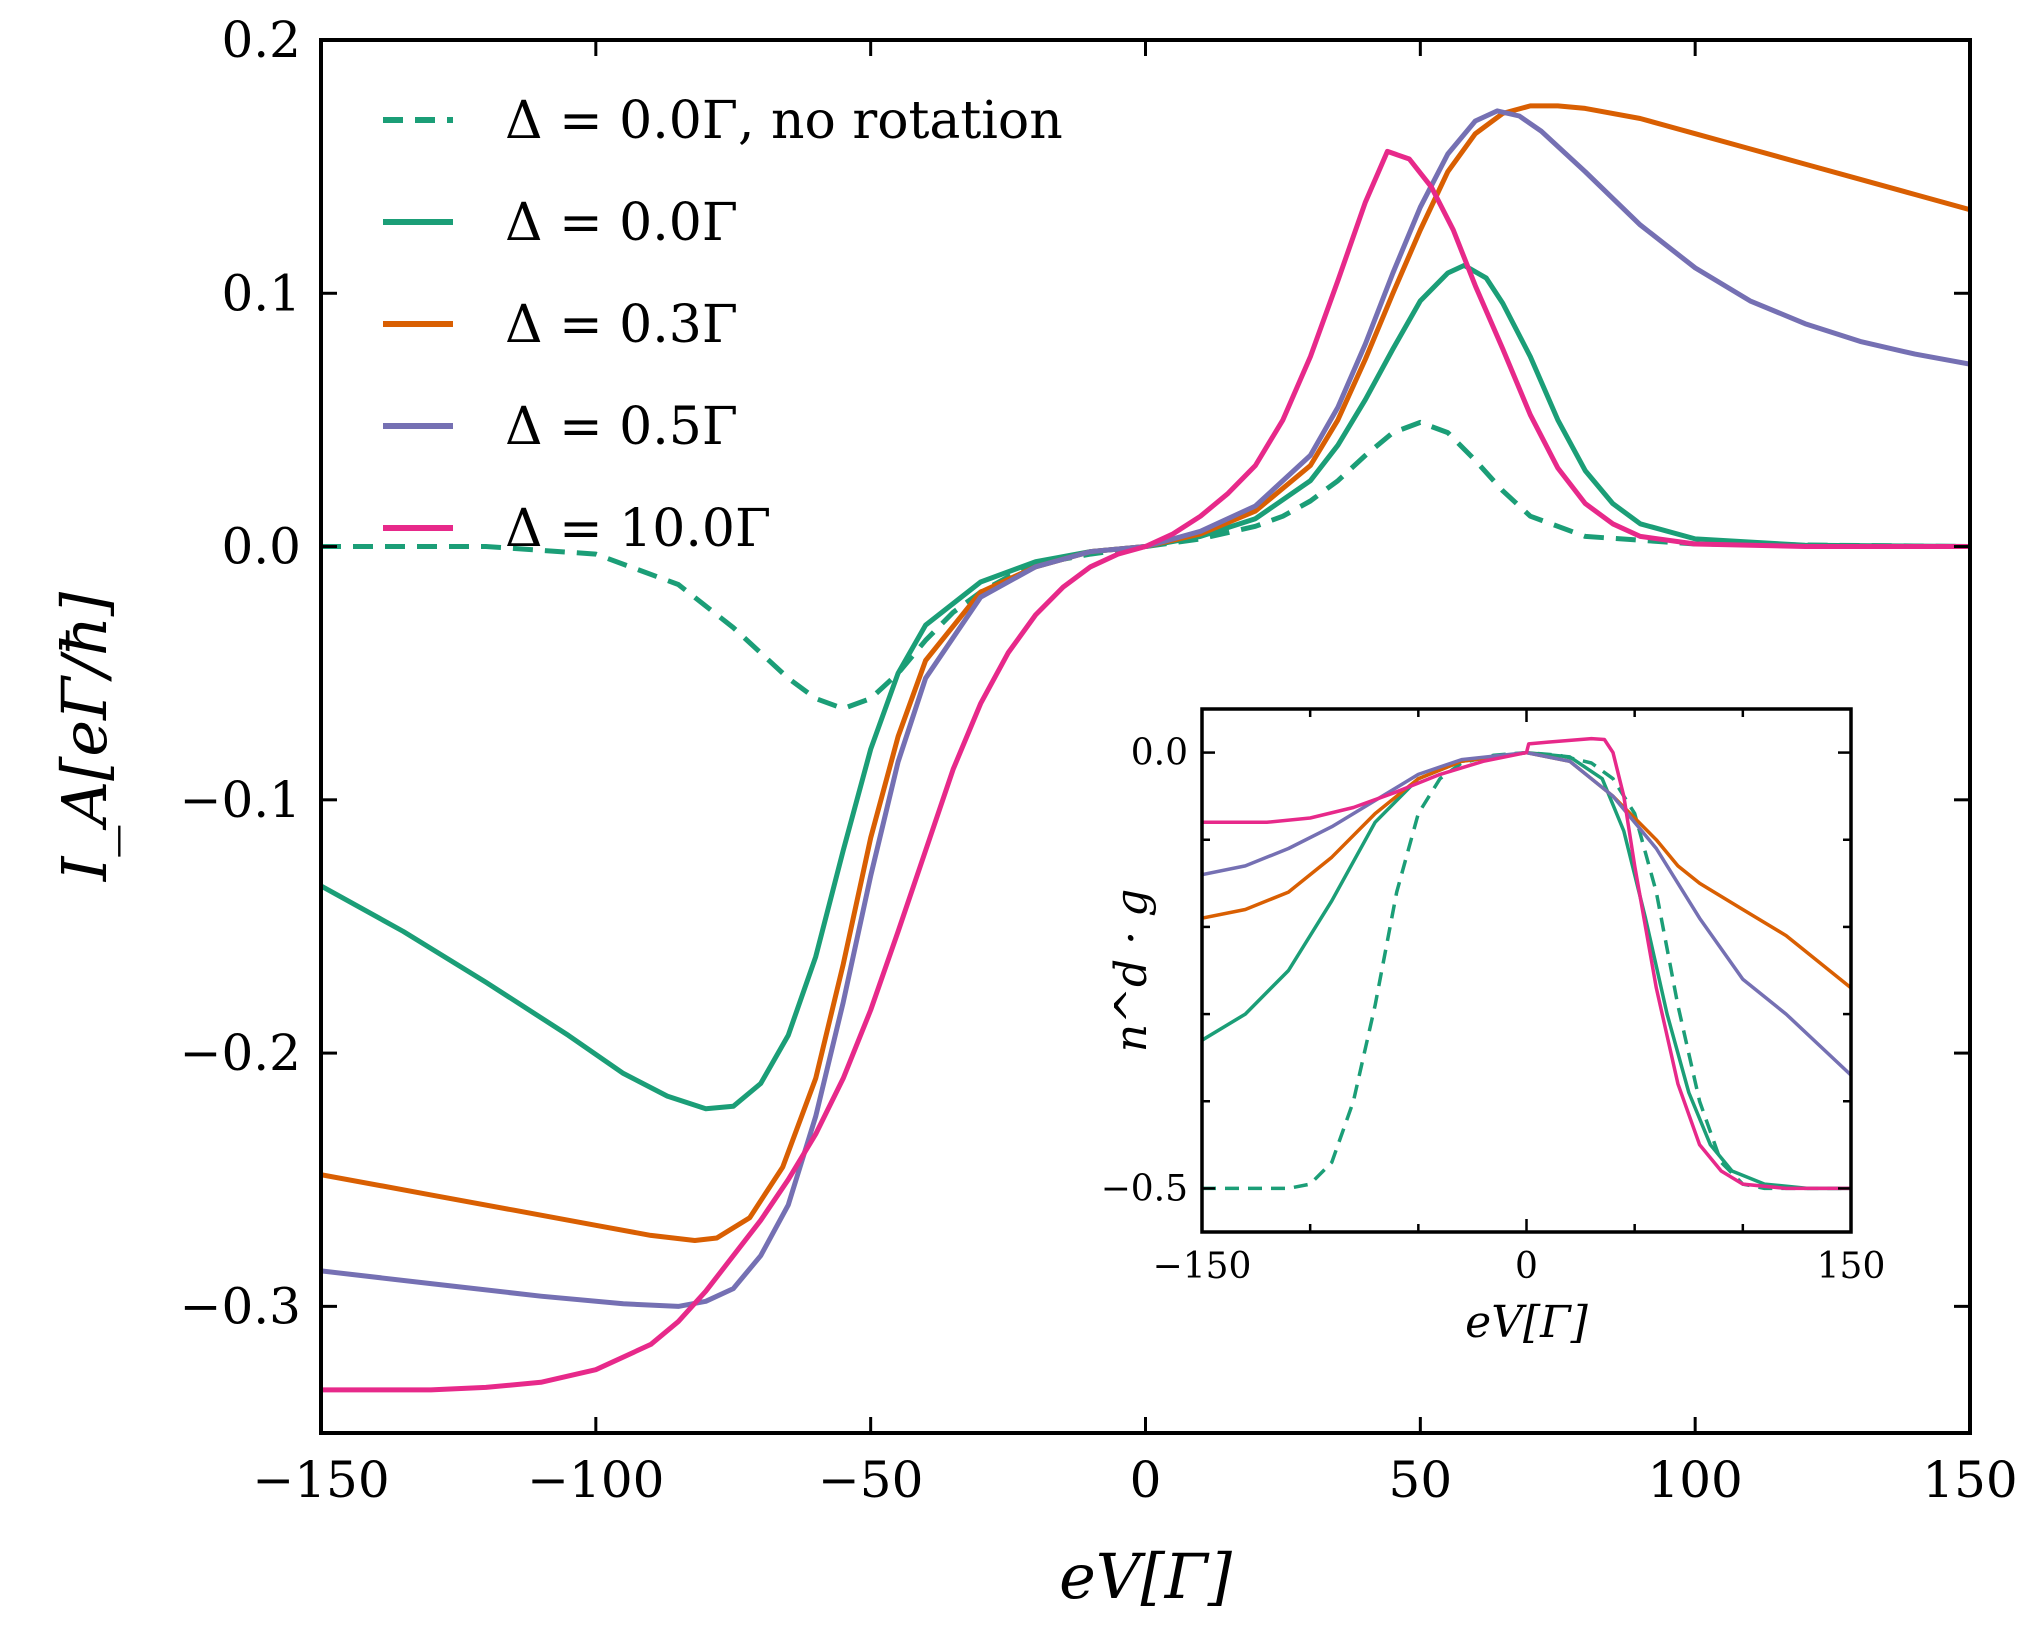 The width and height of the screenshot is (2022, 1643). I want to click on main-y-tick-label: −0.1, so click(240, 800).